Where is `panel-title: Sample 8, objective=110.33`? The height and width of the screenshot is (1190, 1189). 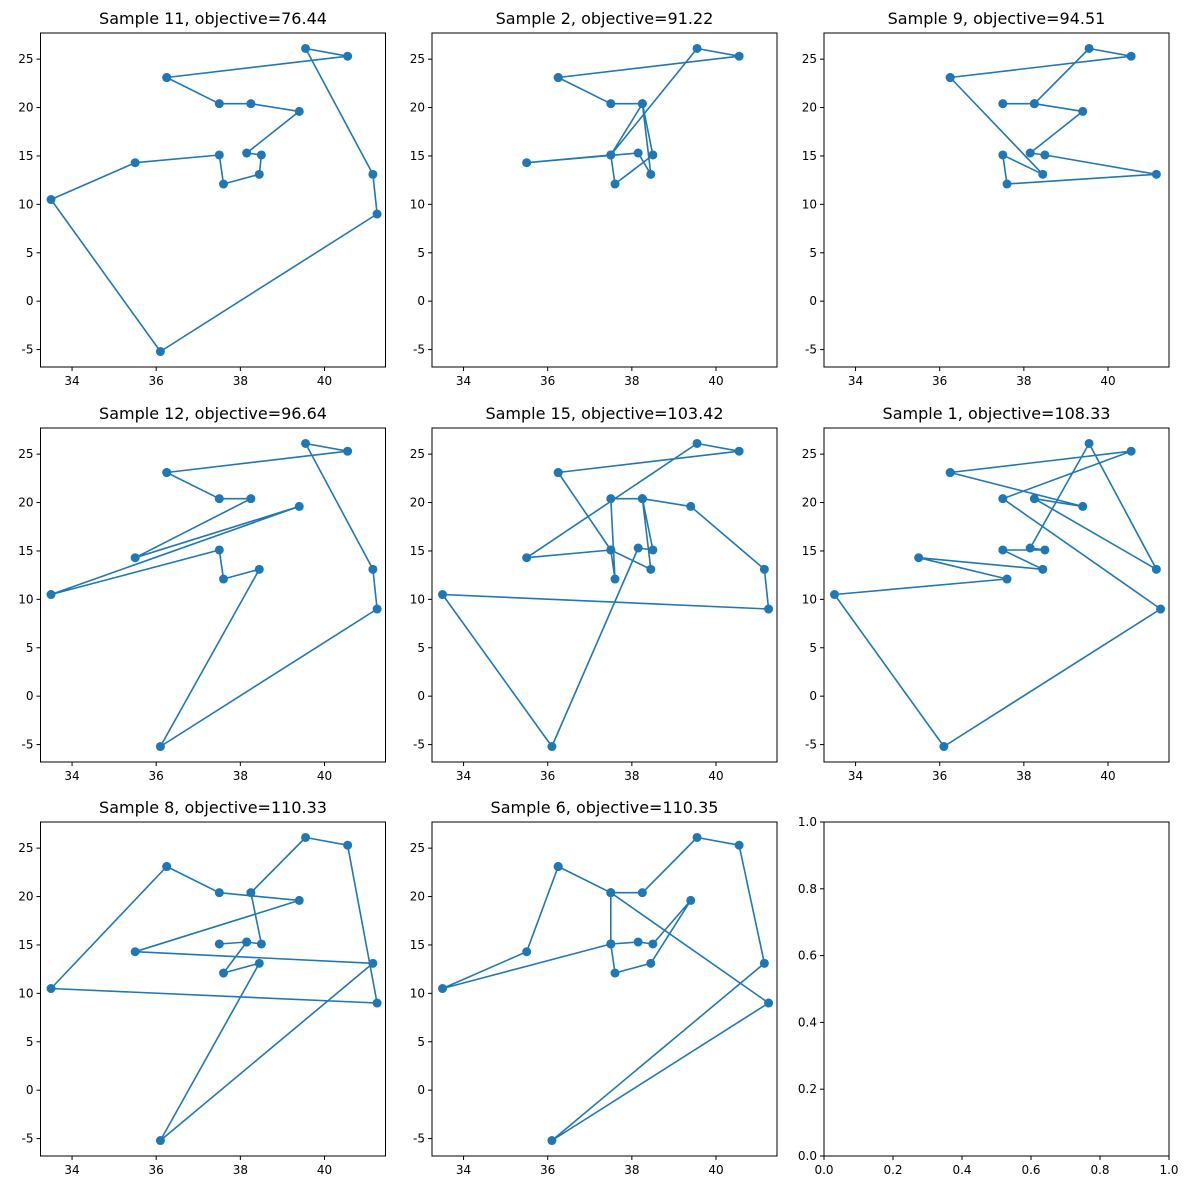
panel-title: Sample 8, objective=110.33 is located at coordinates (213, 807).